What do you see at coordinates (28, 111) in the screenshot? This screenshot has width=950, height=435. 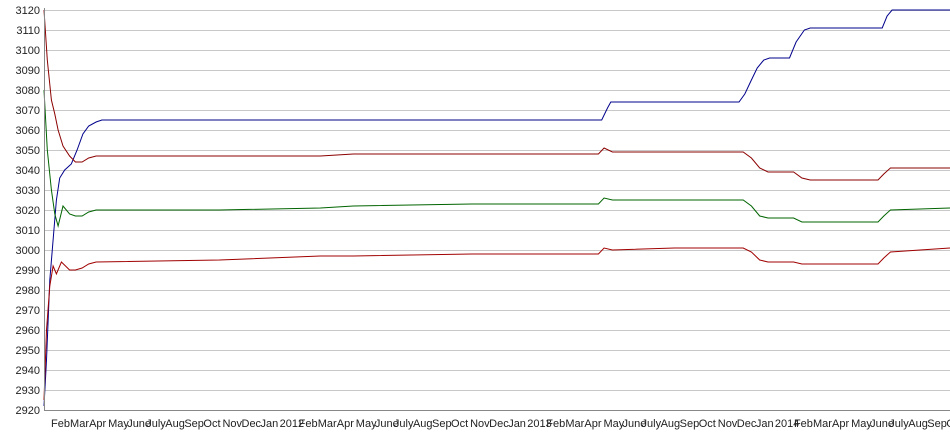 I see `y-tick-label: 3070` at bounding box center [28, 111].